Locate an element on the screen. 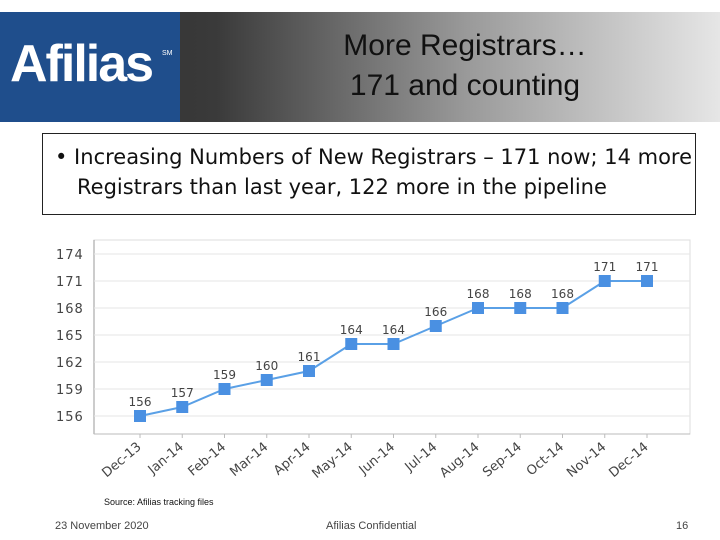 This screenshot has height=540, width=720. x-tick-label: May-14 is located at coordinates (332, 461).